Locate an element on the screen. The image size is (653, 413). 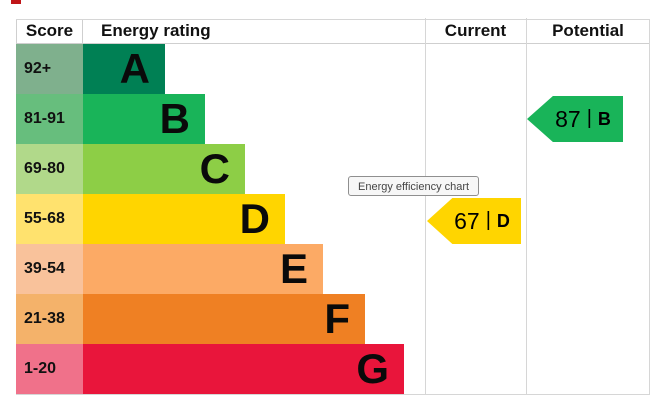
score-range-g: 1-20 is located at coordinates (49, 369).